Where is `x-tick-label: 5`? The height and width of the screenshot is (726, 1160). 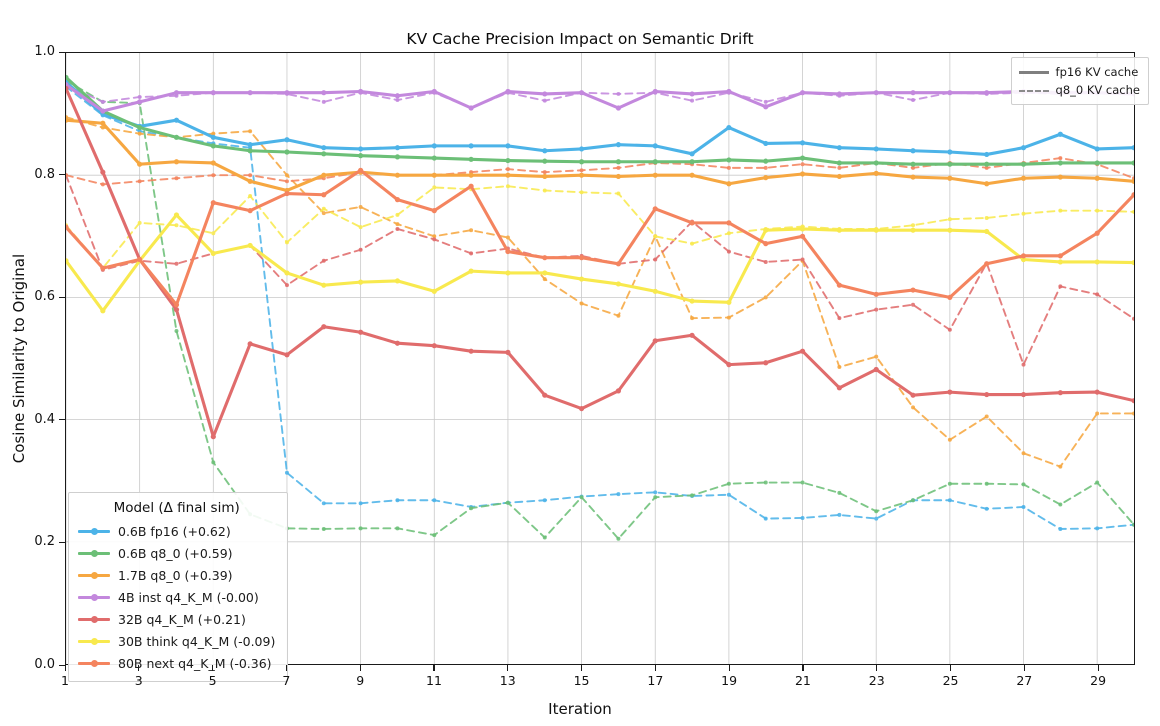
x-tick-label: 5 is located at coordinates (212, 680).